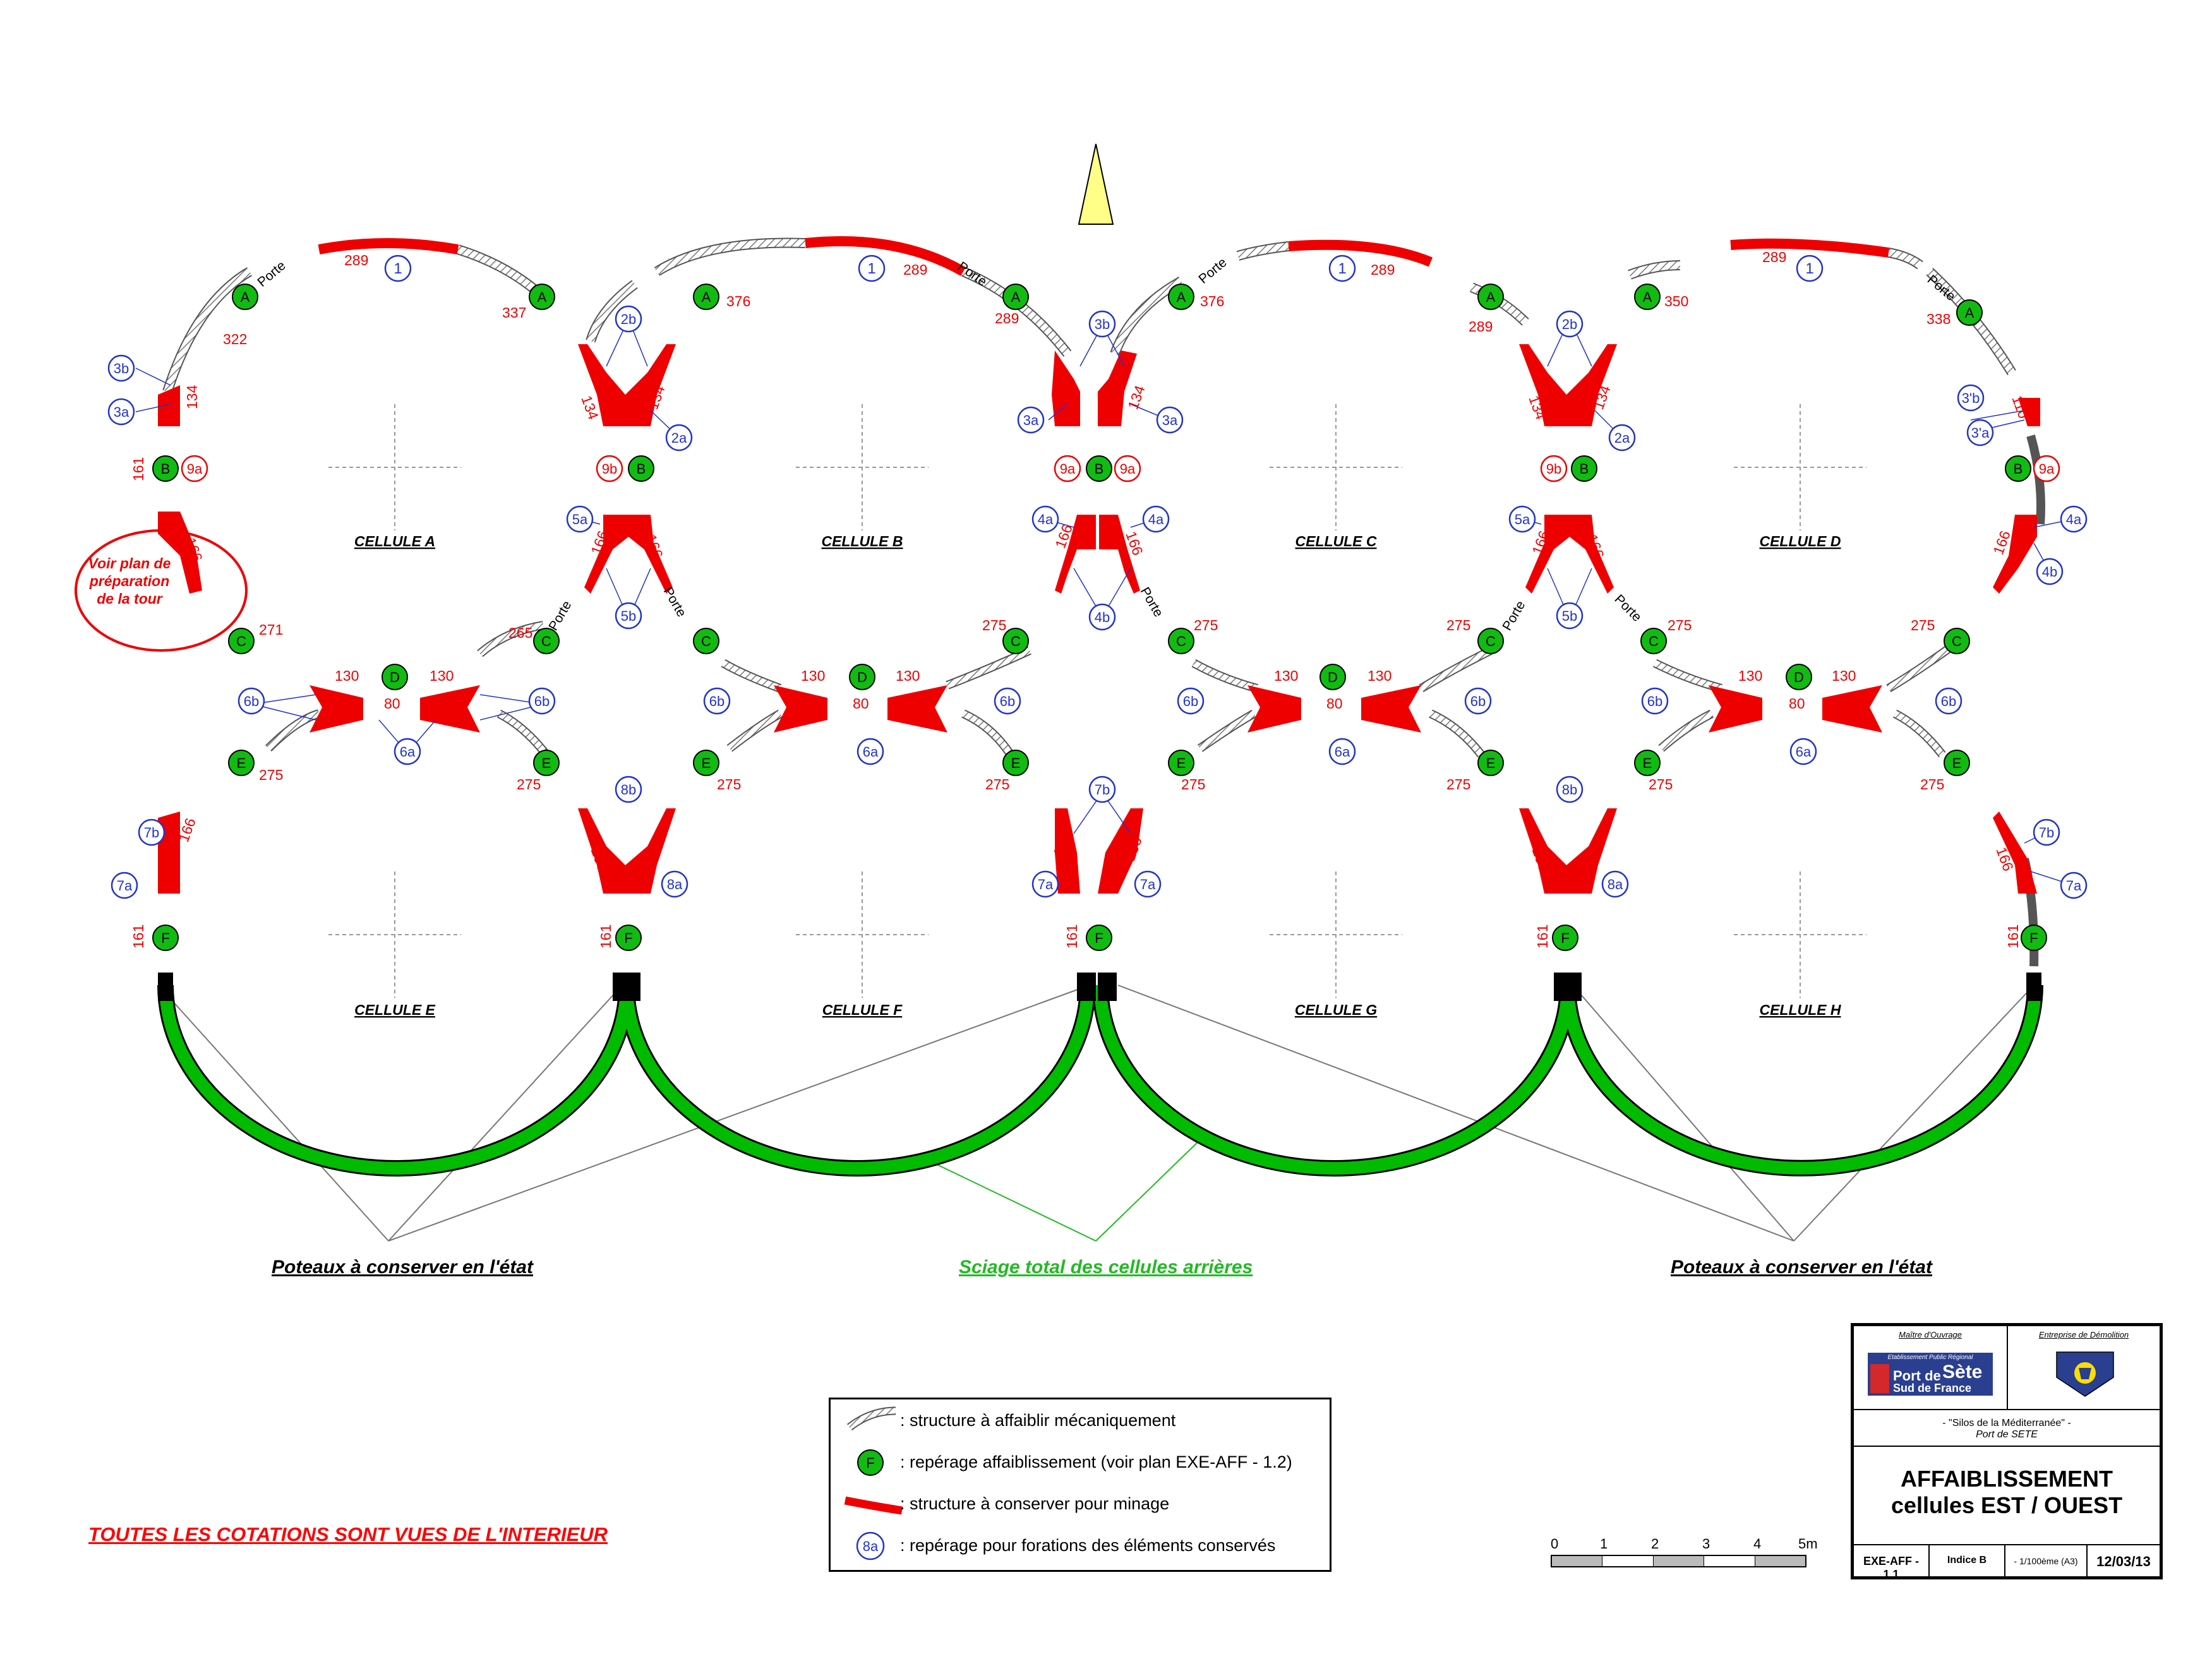 Image resolution: width=2212 pixels, height=1659 pixels. I want to click on note-center-saw: Sciage total des cellules arrières, so click(1106, 1267).